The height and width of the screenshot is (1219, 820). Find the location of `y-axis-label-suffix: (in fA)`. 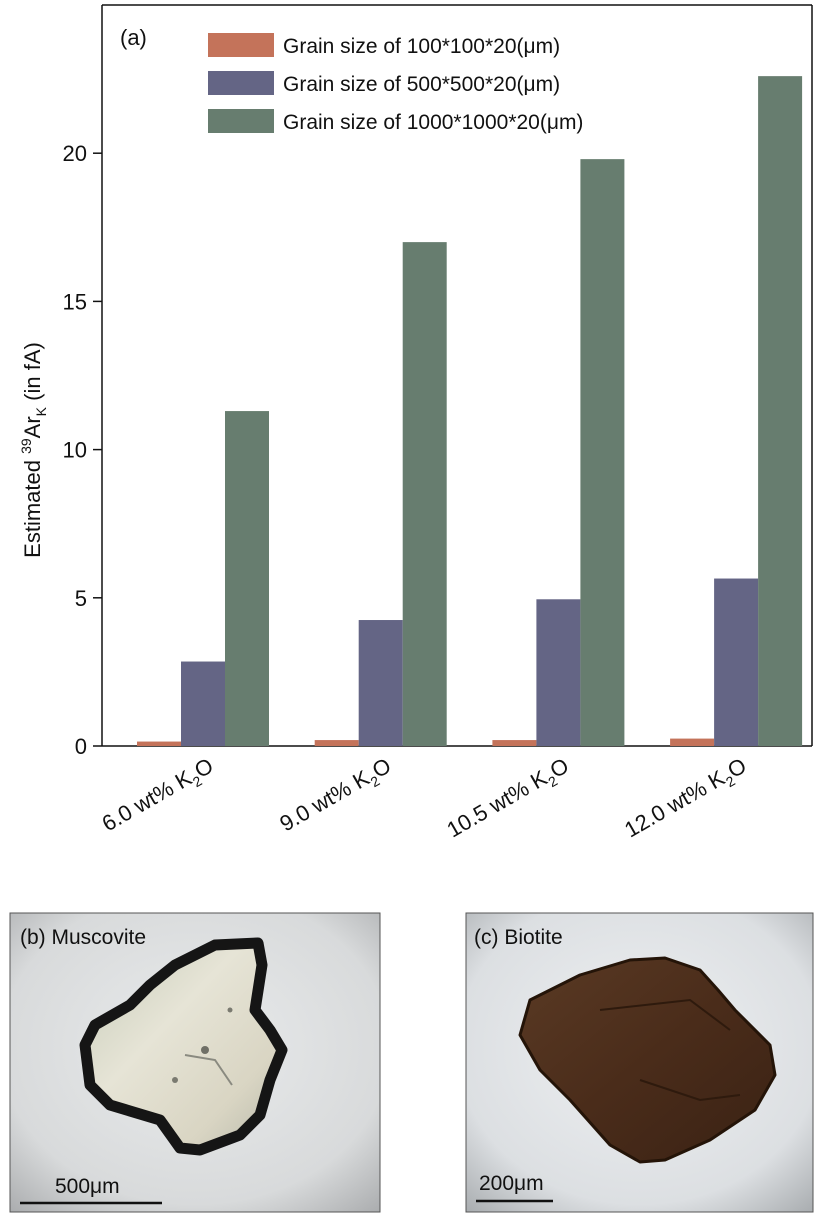

y-axis-label-suffix: (in fA) is located at coordinates (32, 374).